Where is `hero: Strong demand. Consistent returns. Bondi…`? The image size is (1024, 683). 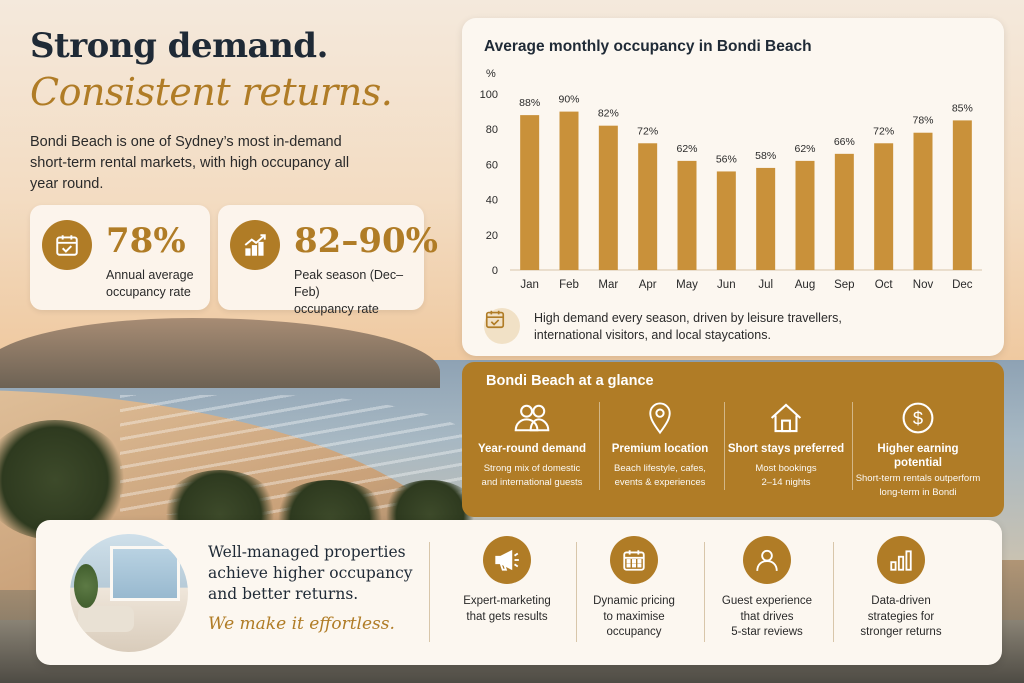 hero: Strong demand. Consistent returns. Bondi… is located at coordinates (230, 110).